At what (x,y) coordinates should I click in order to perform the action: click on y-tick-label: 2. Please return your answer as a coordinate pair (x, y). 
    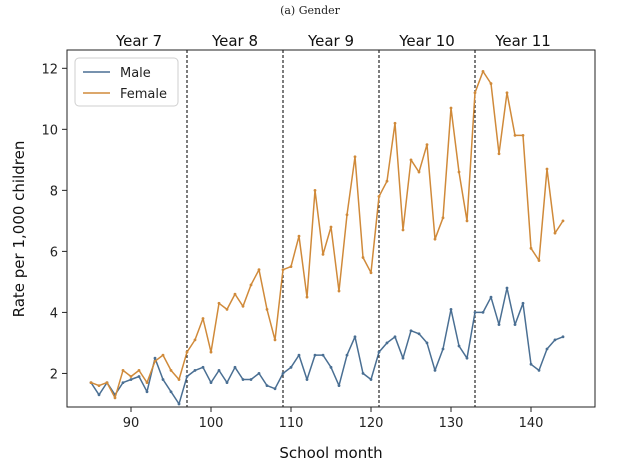
    Looking at the image, I should click on (54, 374).